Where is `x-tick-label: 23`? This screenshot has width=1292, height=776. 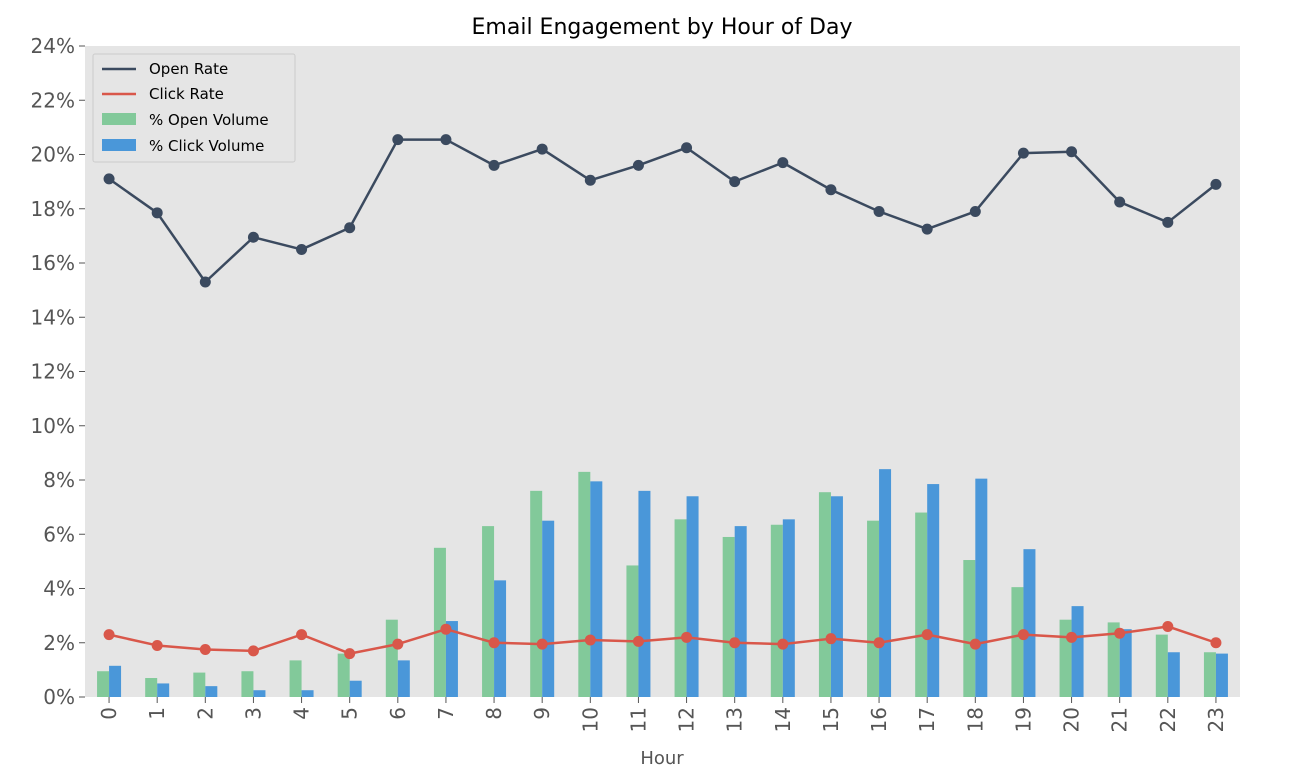
x-tick-label: 23 is located at coordinates (1216, 719).